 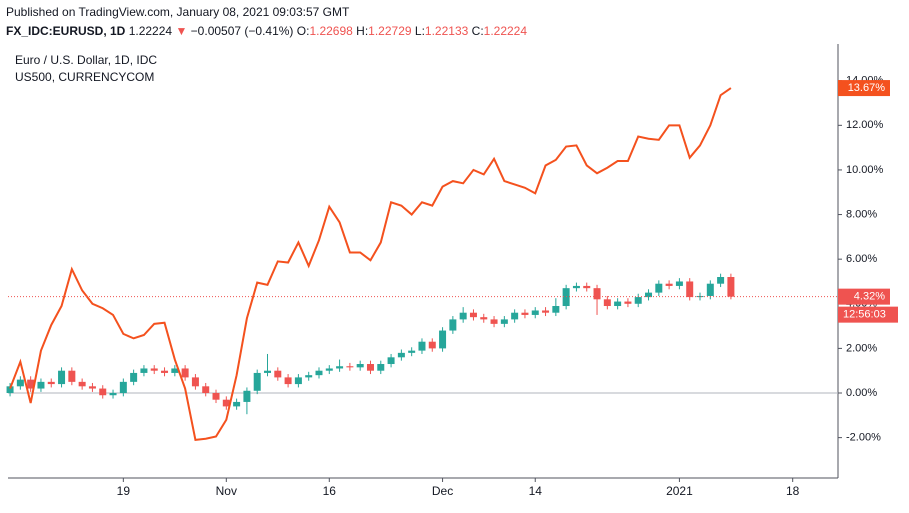 What do you see at coordinates (362, 31) in the screenshot?
I see `h-label: H:` at bounding box center [362, 31].